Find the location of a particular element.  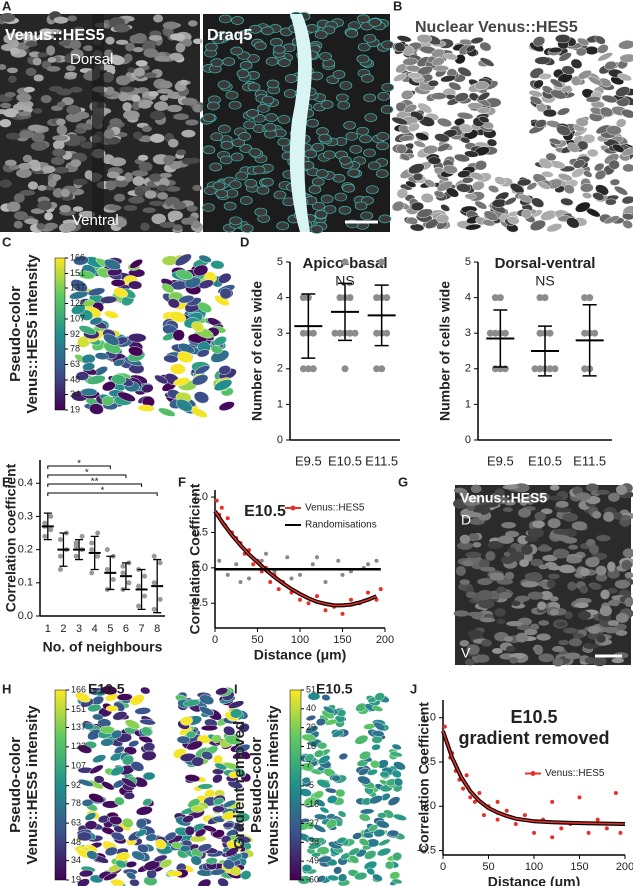

image-label: Draq5 is located at coordinates (229, 35).